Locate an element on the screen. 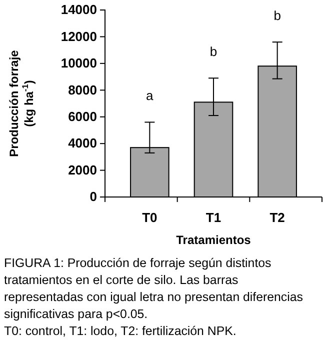 This screenshot has width=326, height=356. y-tick-label: 12000 is located at coordinates (78, 36).